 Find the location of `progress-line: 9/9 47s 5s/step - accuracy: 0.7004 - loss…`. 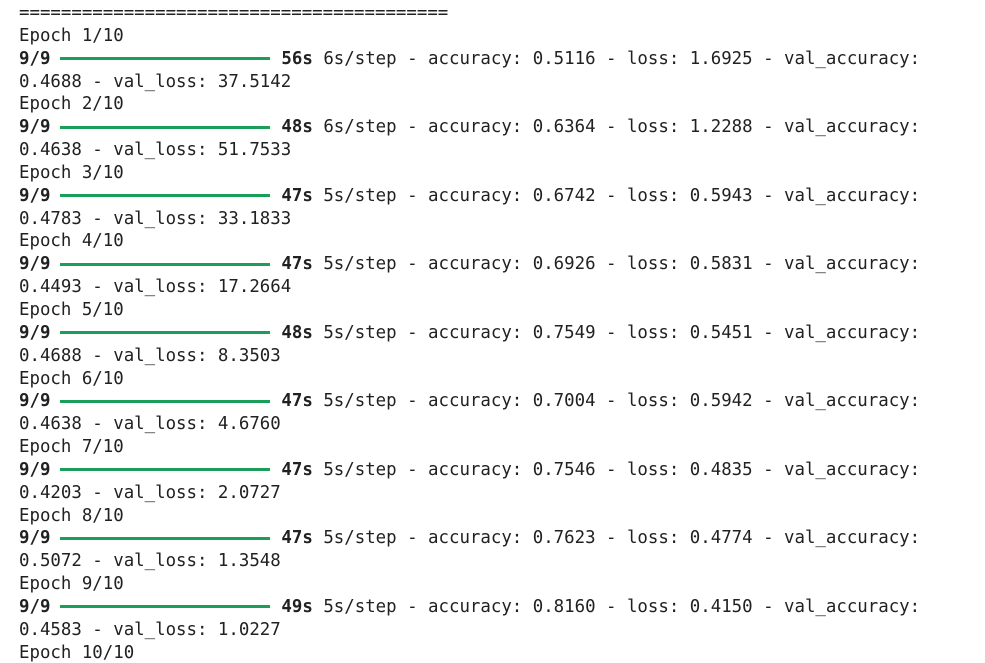

progress-line: 9/9 47s 5s/step - accuracy: 0.7004 - loss… is located at coordinates (502, 401).